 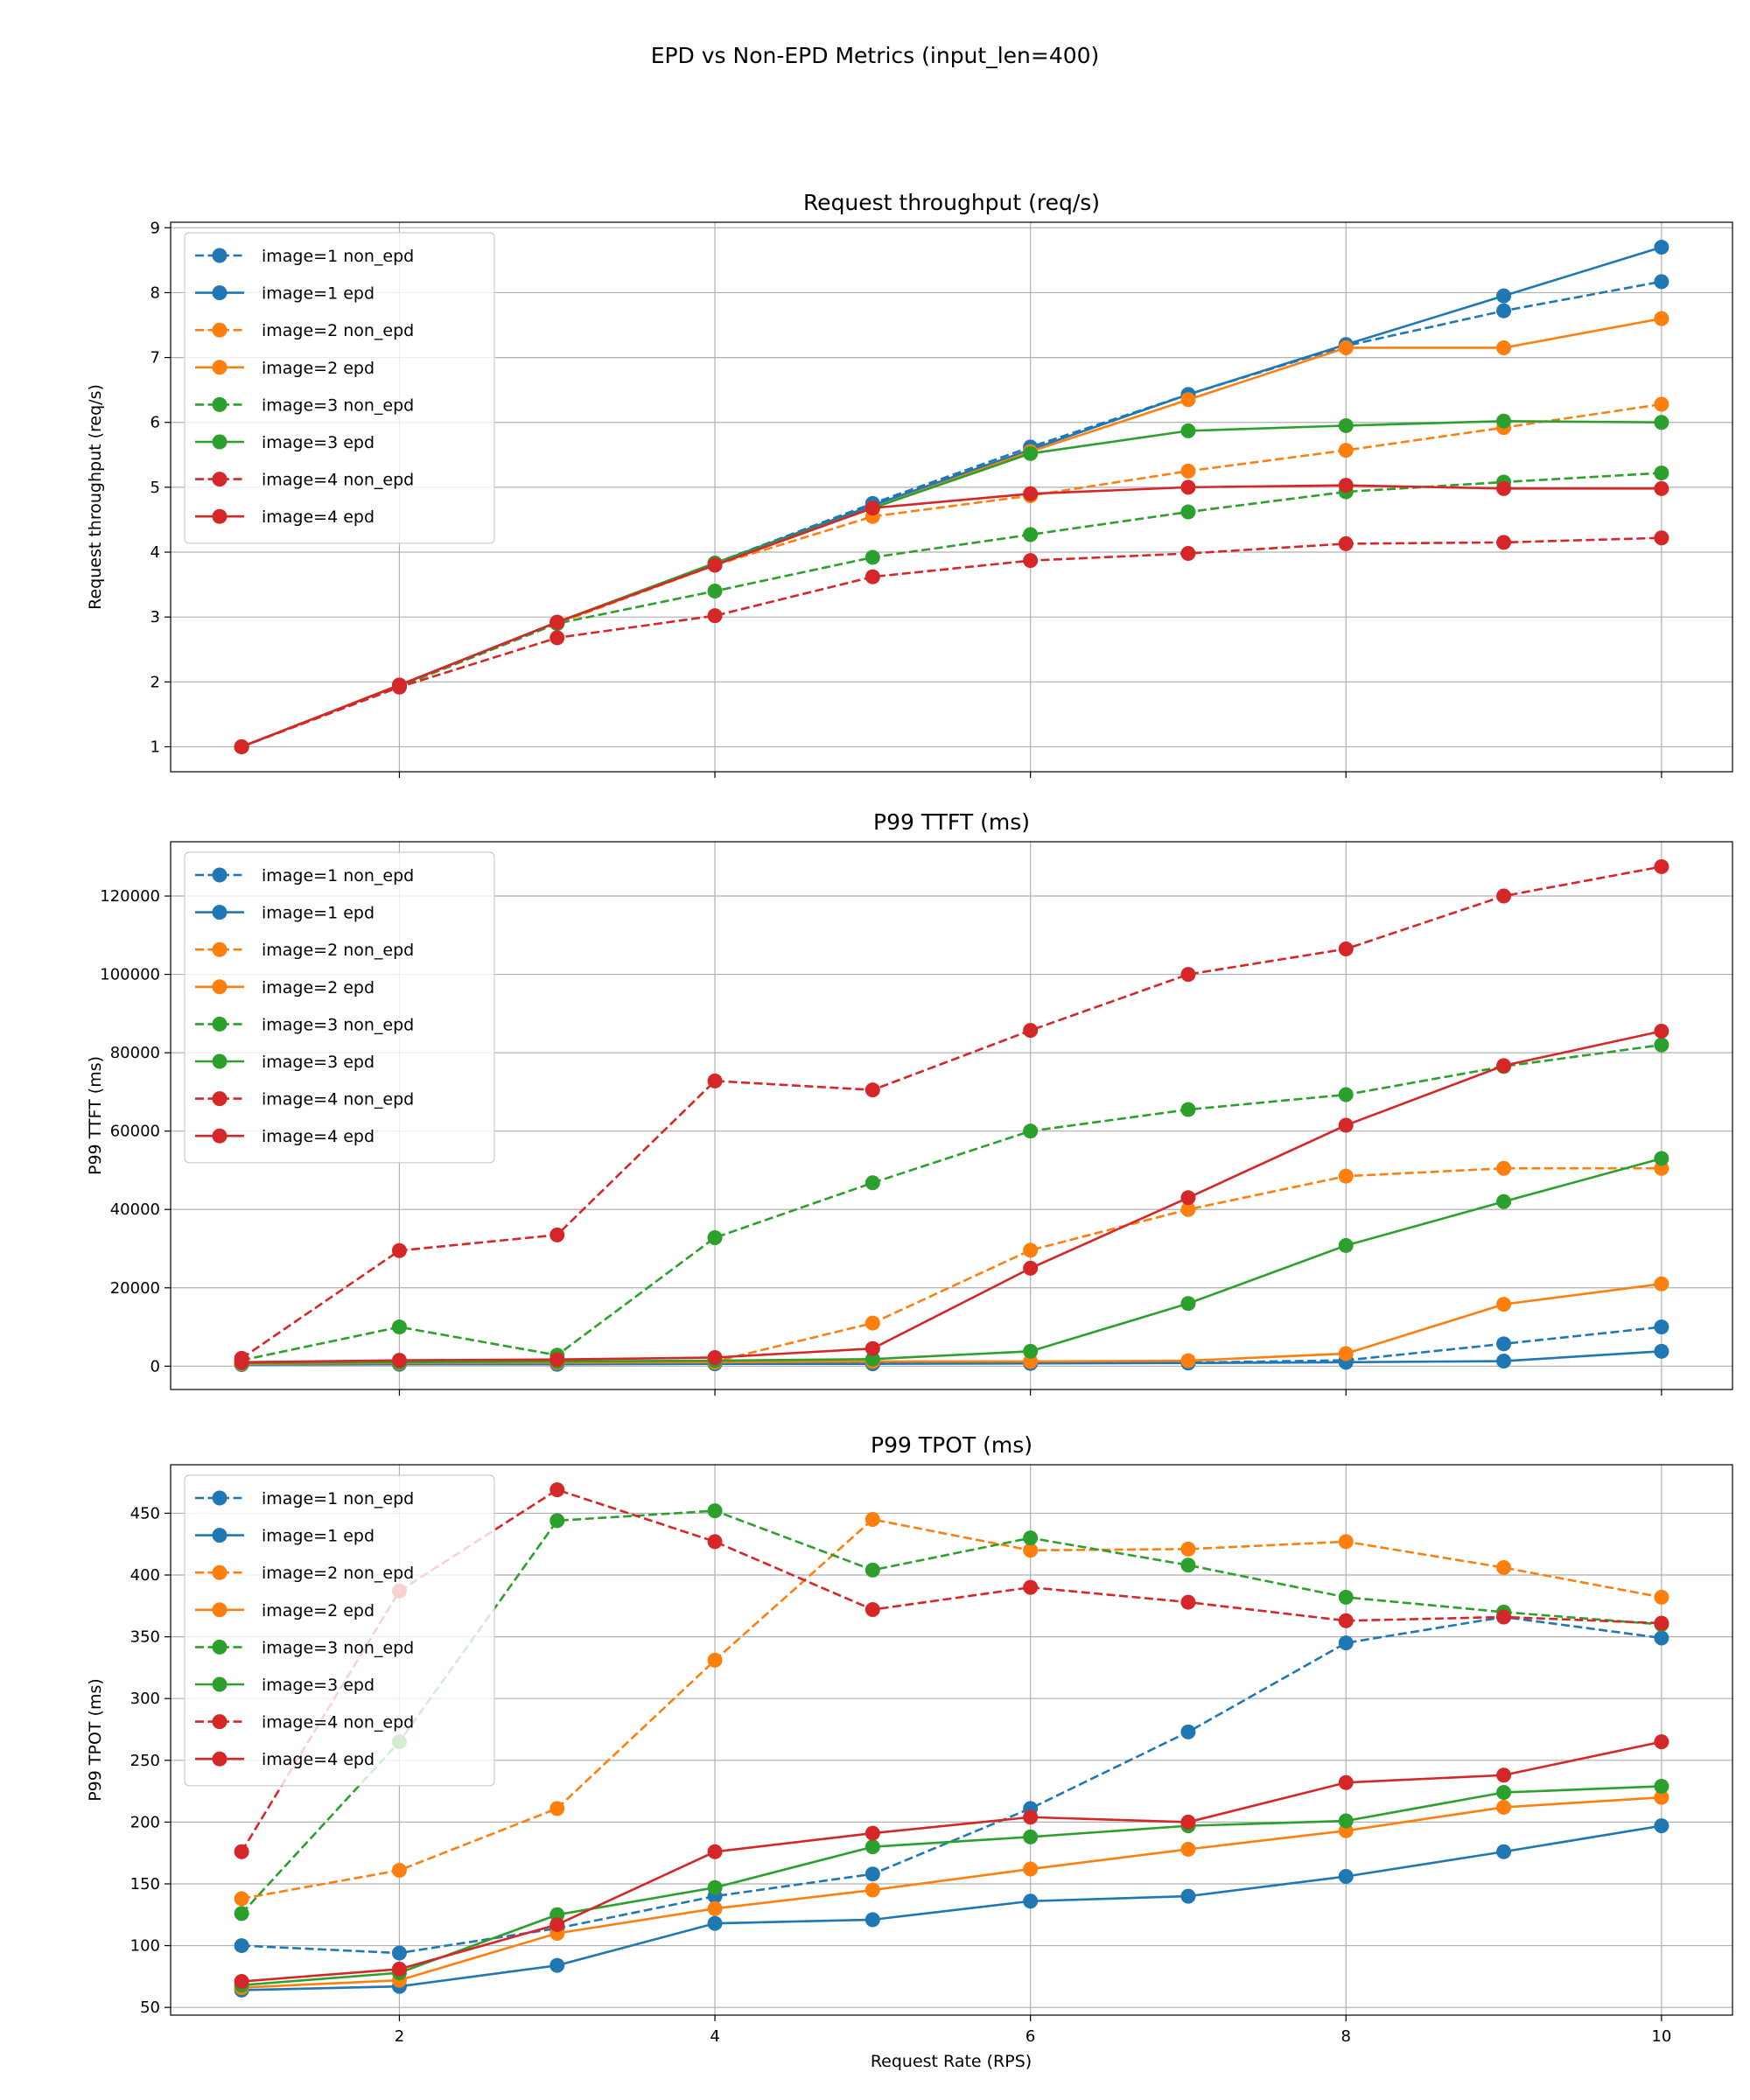 I want to click on y-tick-label: 20000, so click(x=135, y=1288).